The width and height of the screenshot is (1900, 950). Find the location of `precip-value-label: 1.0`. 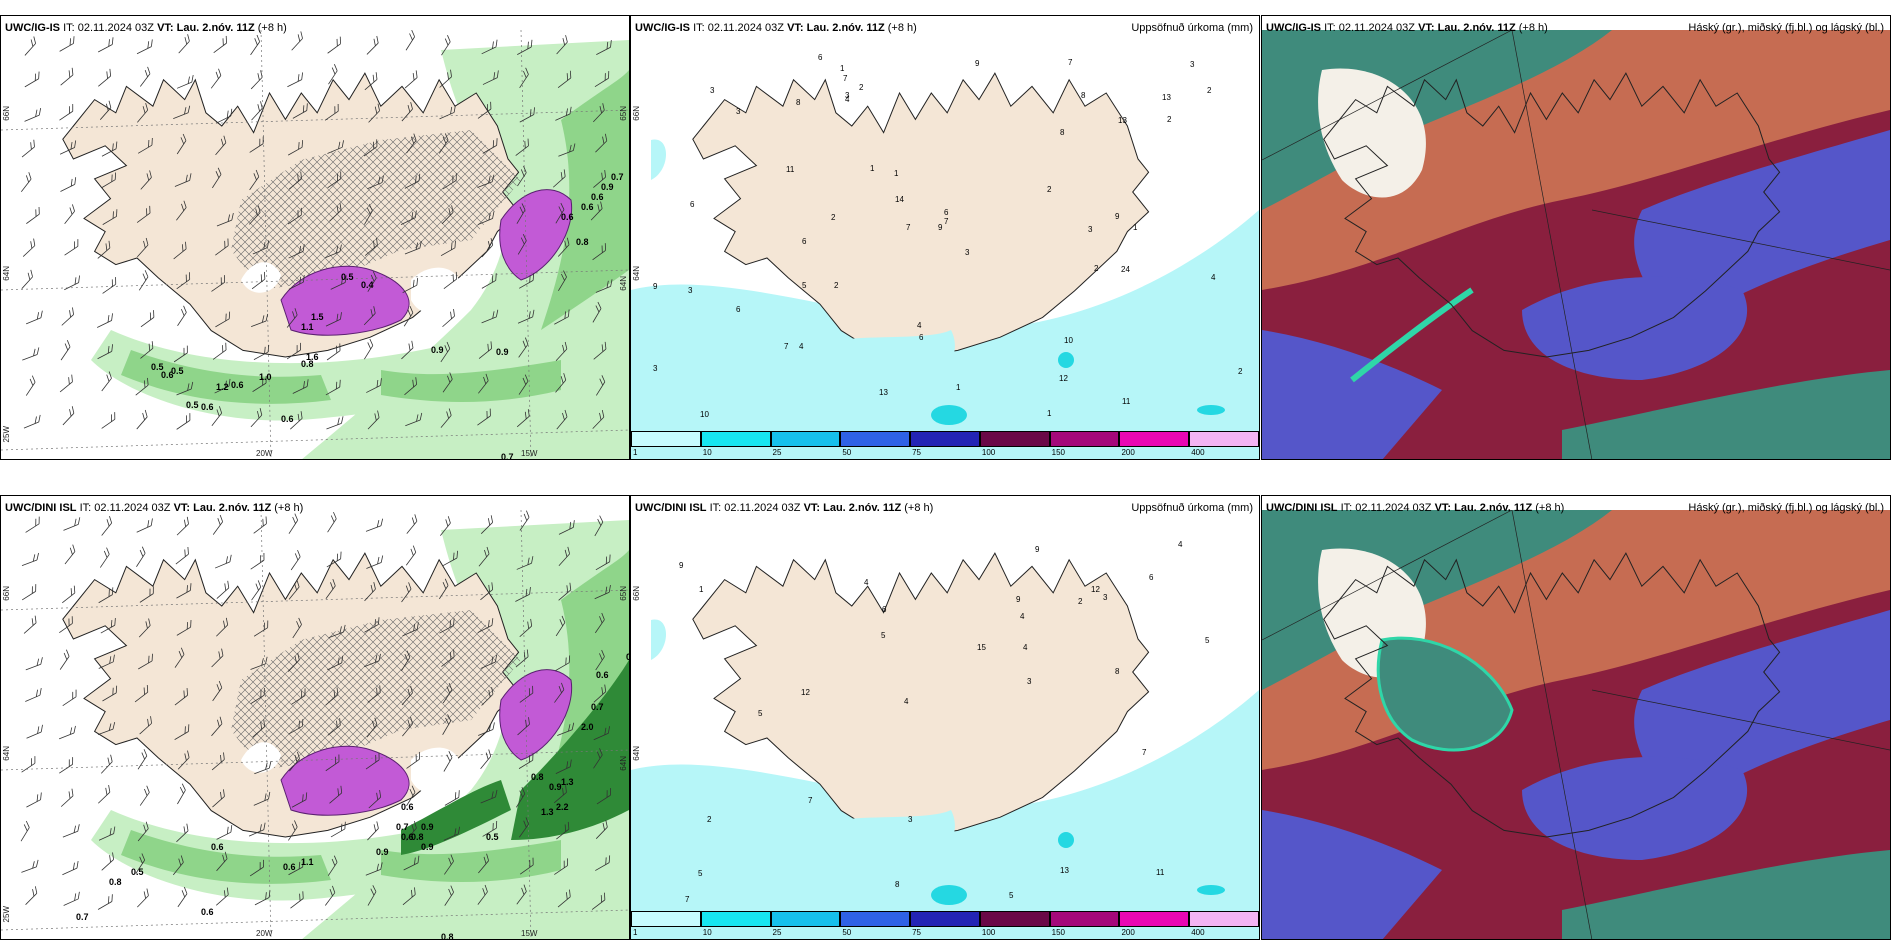

precip-value-label: 1.0 is located at coordinates (265, 377).